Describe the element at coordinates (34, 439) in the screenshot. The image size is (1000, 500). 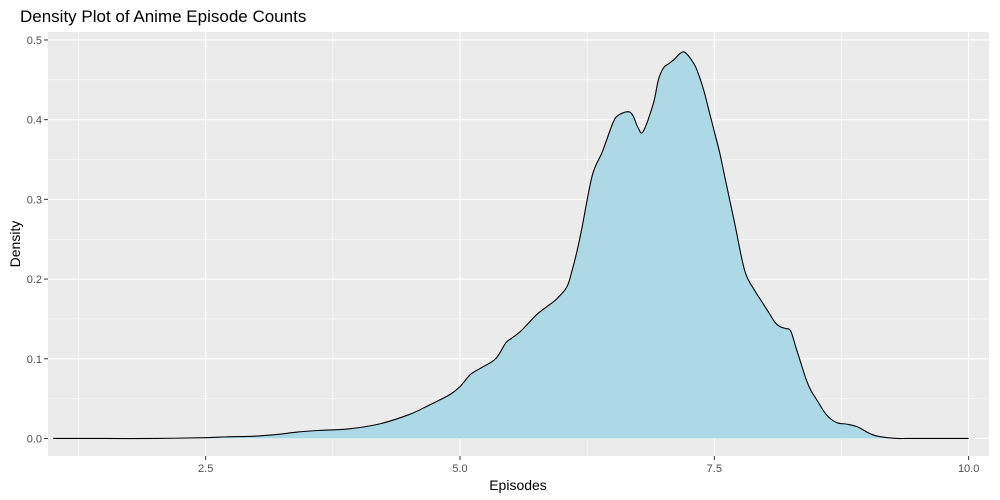
I see `y-tick-label: 0.0` at that location.